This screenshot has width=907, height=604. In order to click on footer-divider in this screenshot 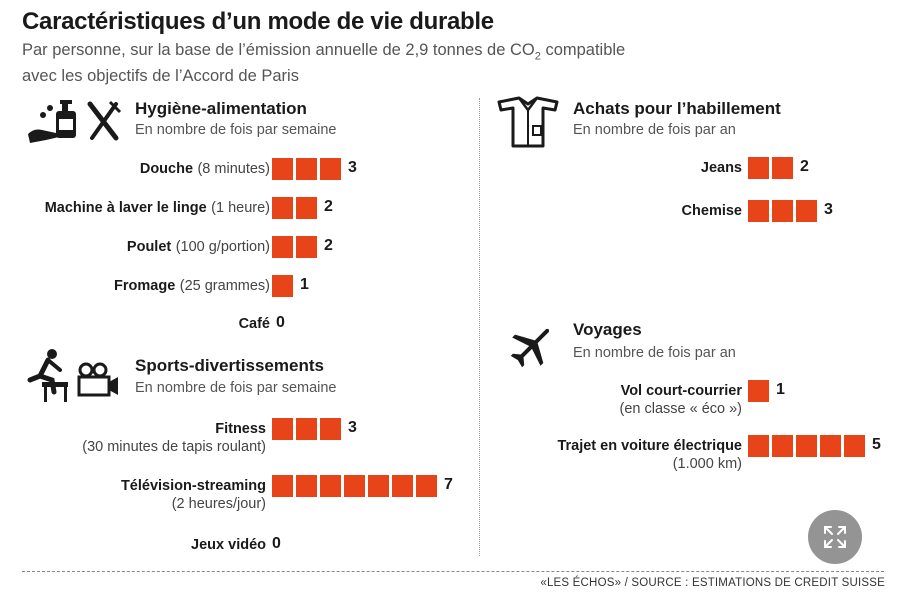, I will do `click(453, 571)`.